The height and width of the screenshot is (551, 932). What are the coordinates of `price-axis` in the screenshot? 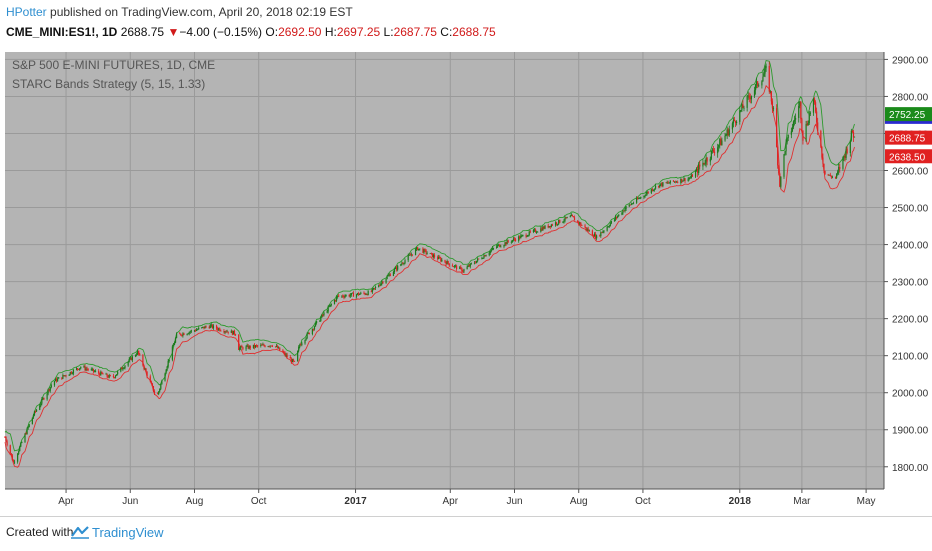 It's located at (908, 270).